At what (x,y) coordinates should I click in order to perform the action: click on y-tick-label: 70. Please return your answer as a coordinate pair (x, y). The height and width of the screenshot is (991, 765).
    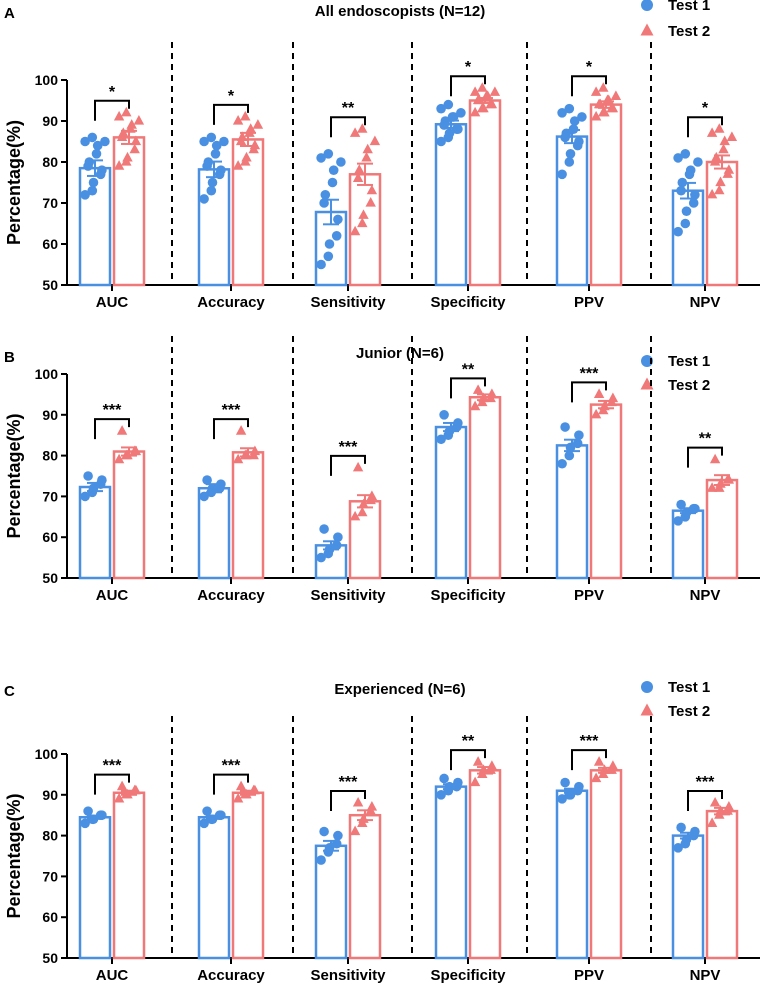
    Looking at the image, I should click on (50, 203).